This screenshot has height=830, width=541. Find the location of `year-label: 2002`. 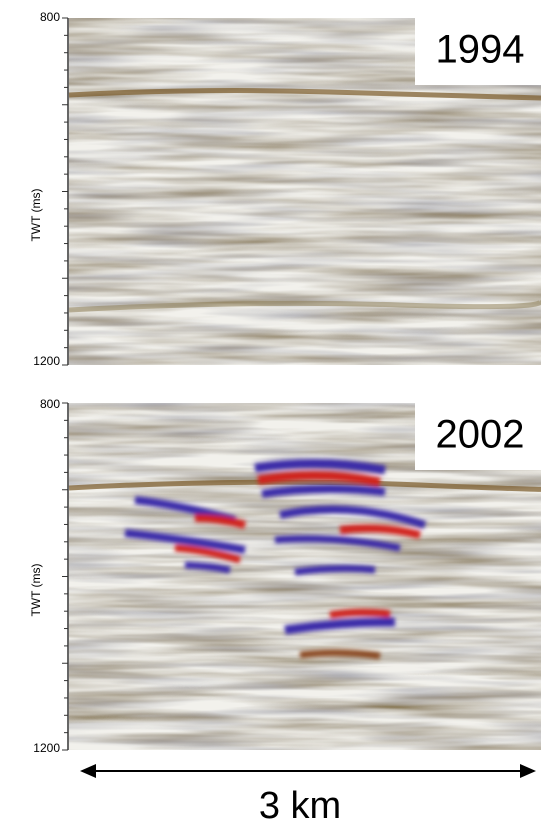

year-label: 2002 is located at coordinates (480, 435).